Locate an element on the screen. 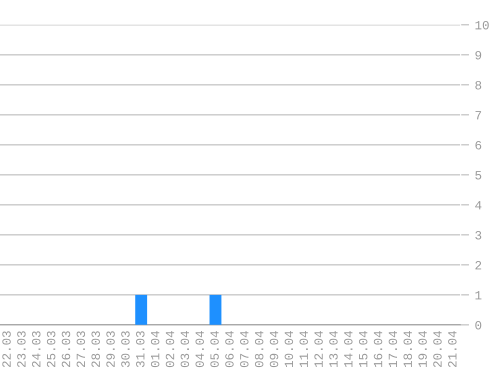  x-tick-label: 10.04 is located at coordinates (289, 349).